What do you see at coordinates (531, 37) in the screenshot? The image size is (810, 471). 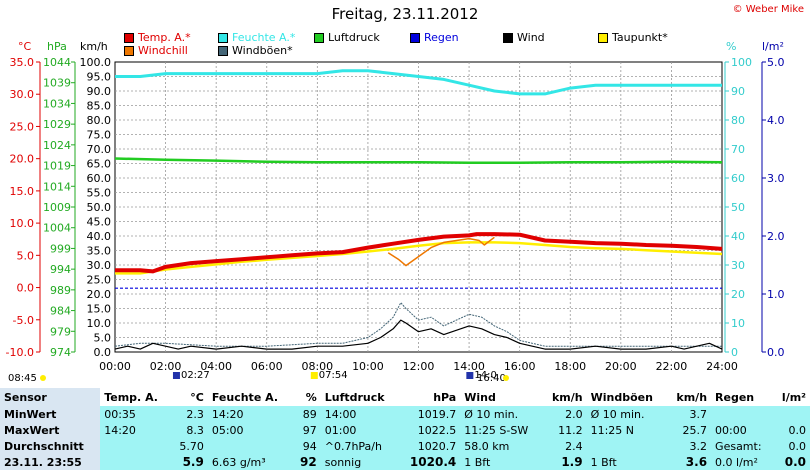 I see `legend-label: Wind` at bounding box center [531, 37].